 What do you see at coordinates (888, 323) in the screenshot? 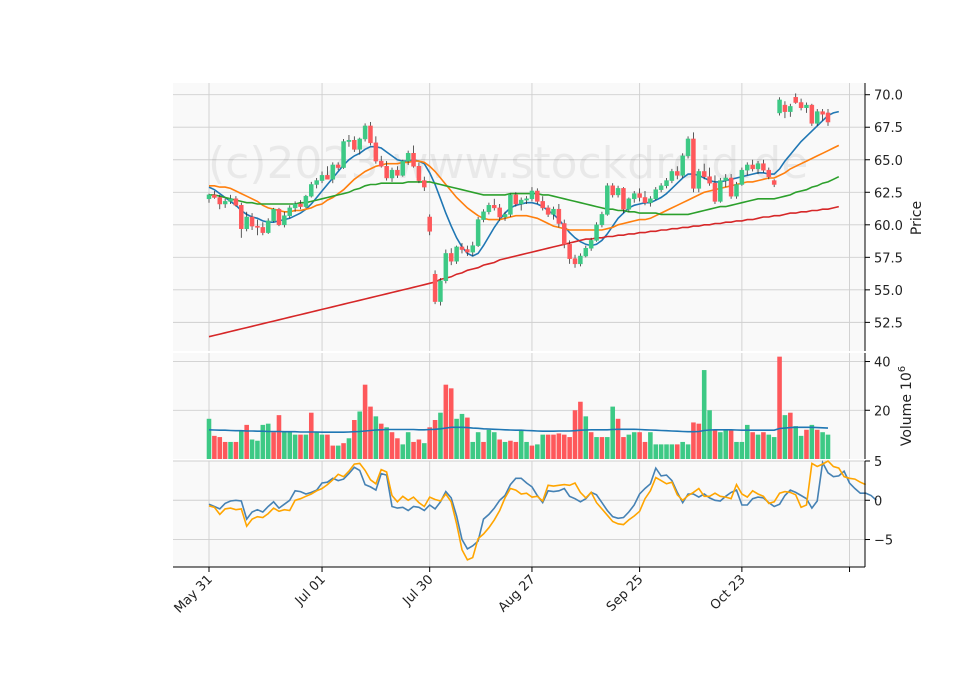
I see `y-tick-label: 52.5` at bounding box center [888, 323].